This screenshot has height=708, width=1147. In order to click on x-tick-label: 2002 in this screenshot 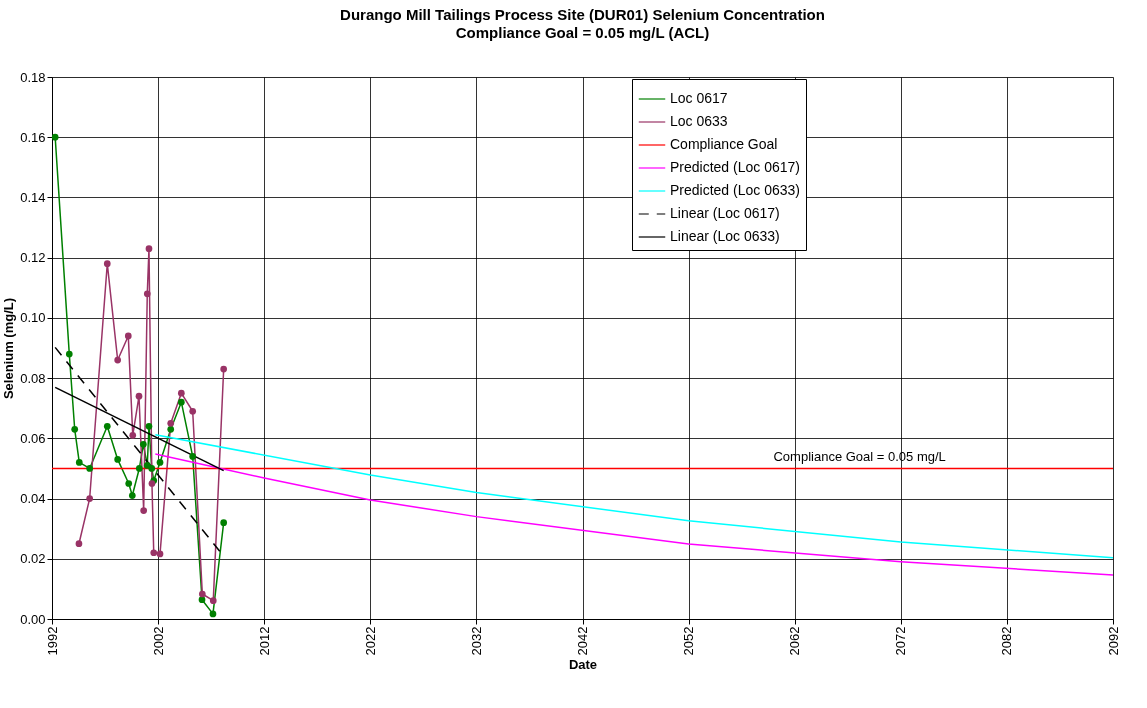, I will do `click(158, 641)`.